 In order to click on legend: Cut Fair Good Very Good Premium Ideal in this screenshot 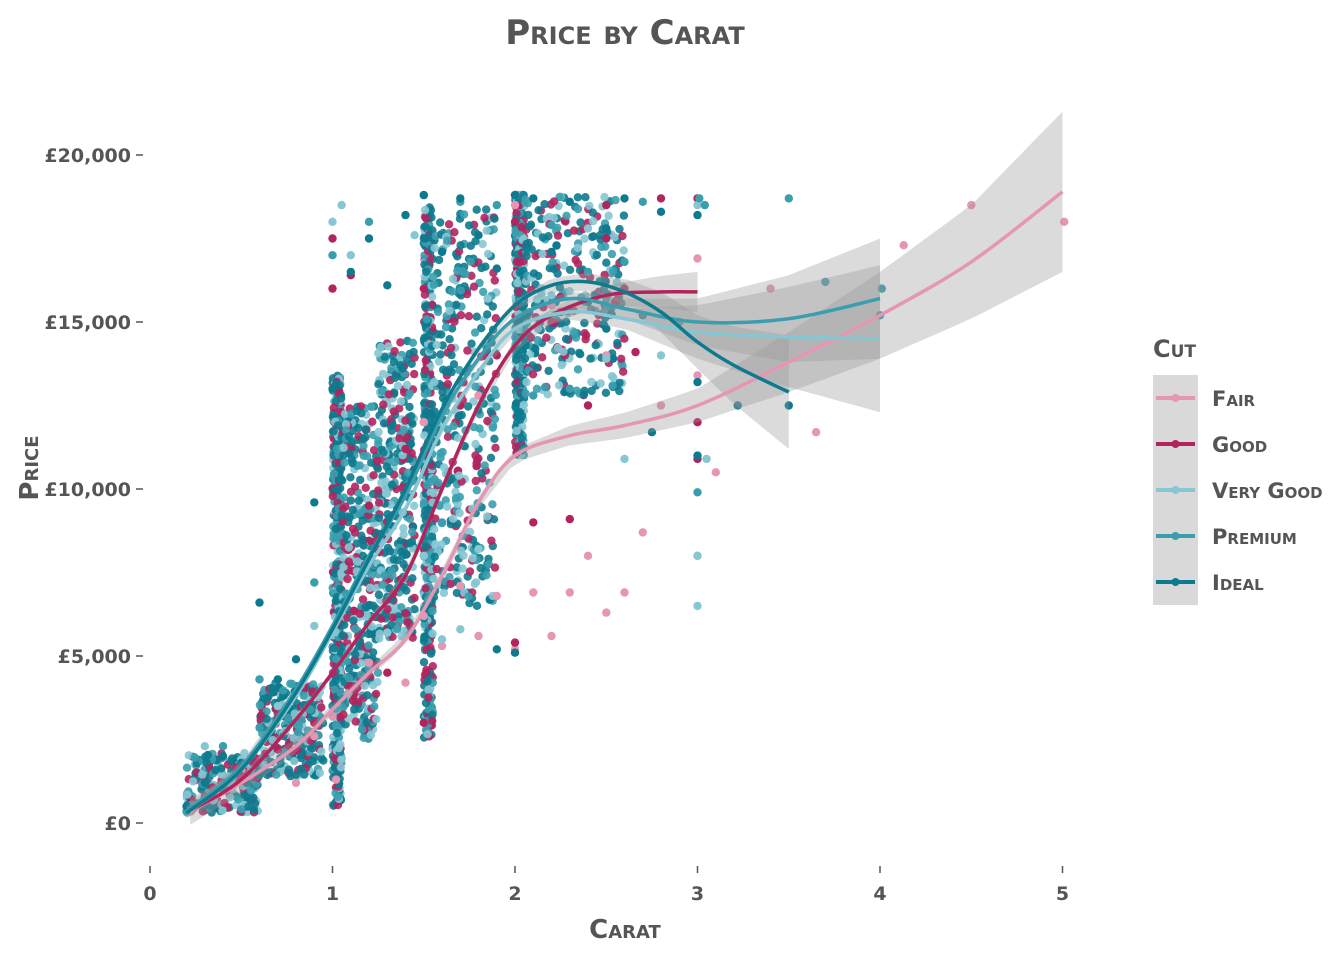, I will do `click(1238, 470)`.